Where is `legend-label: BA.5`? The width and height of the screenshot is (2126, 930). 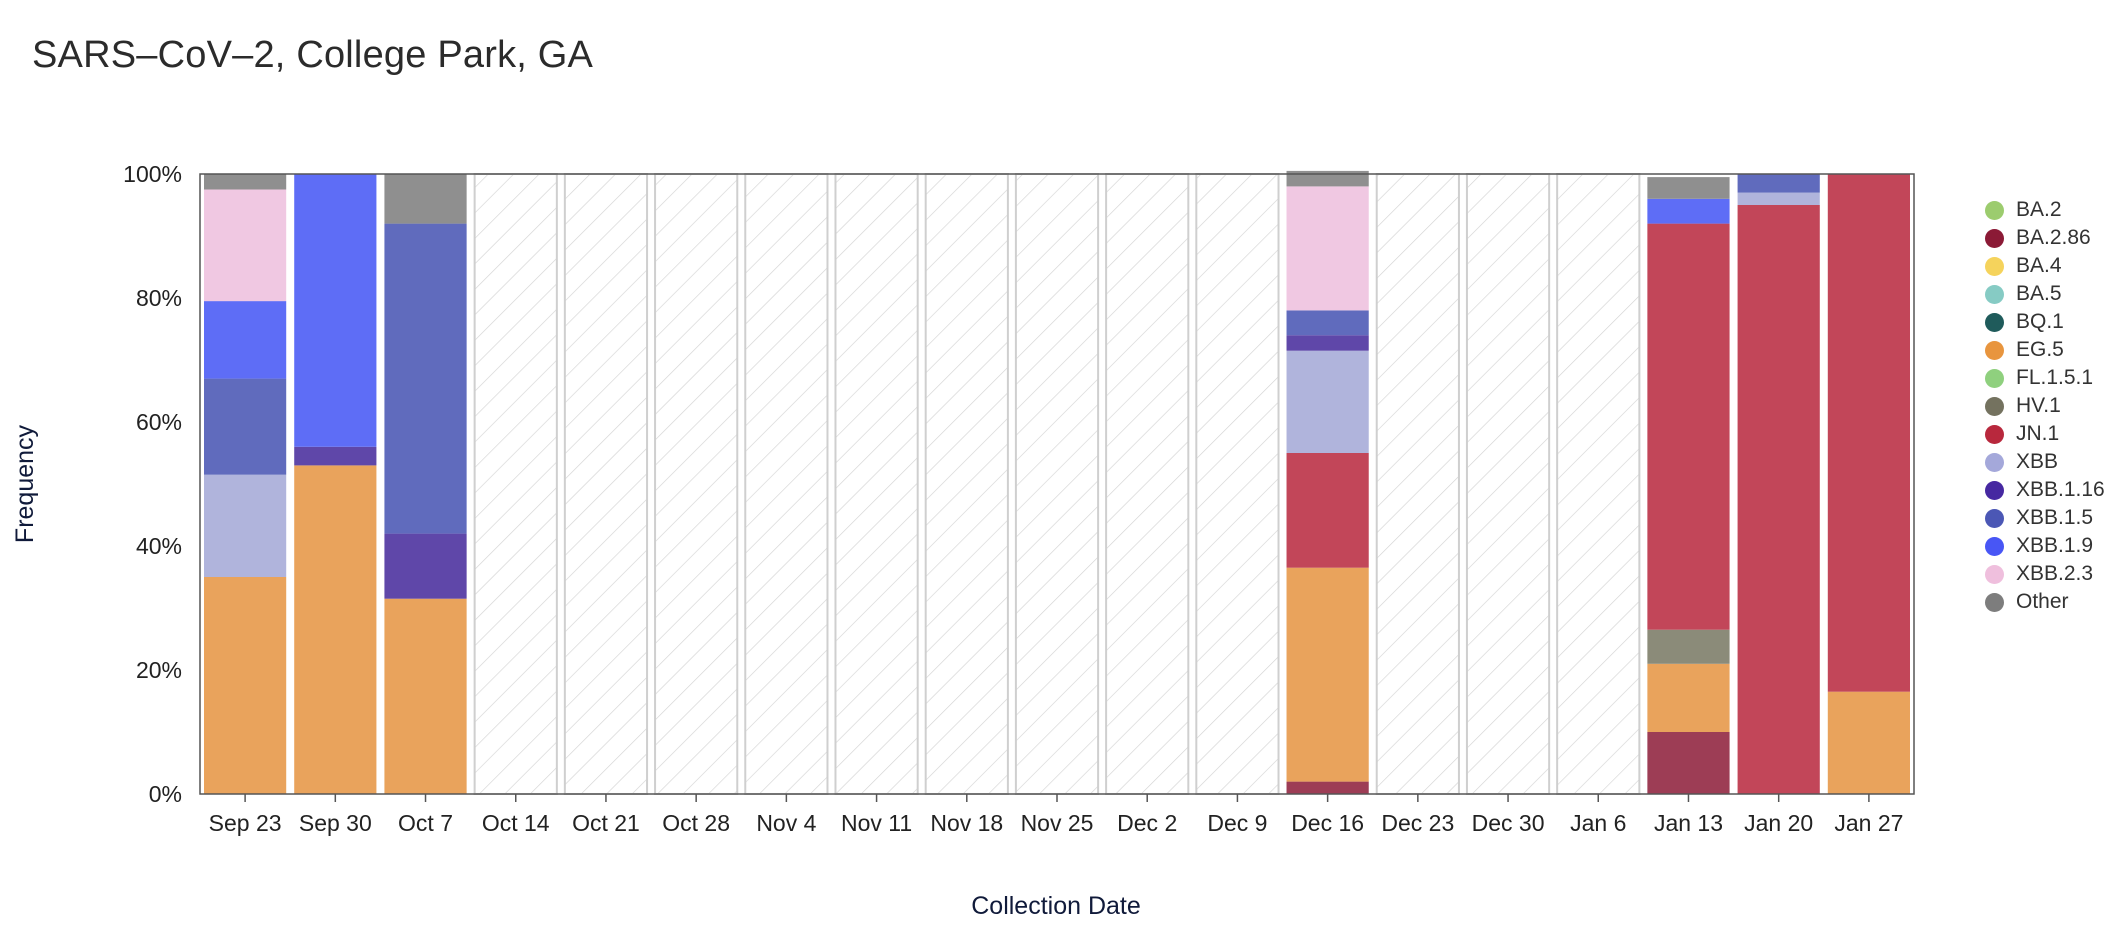
legend-label: BA.5 is located at coordinates (2039, 293).